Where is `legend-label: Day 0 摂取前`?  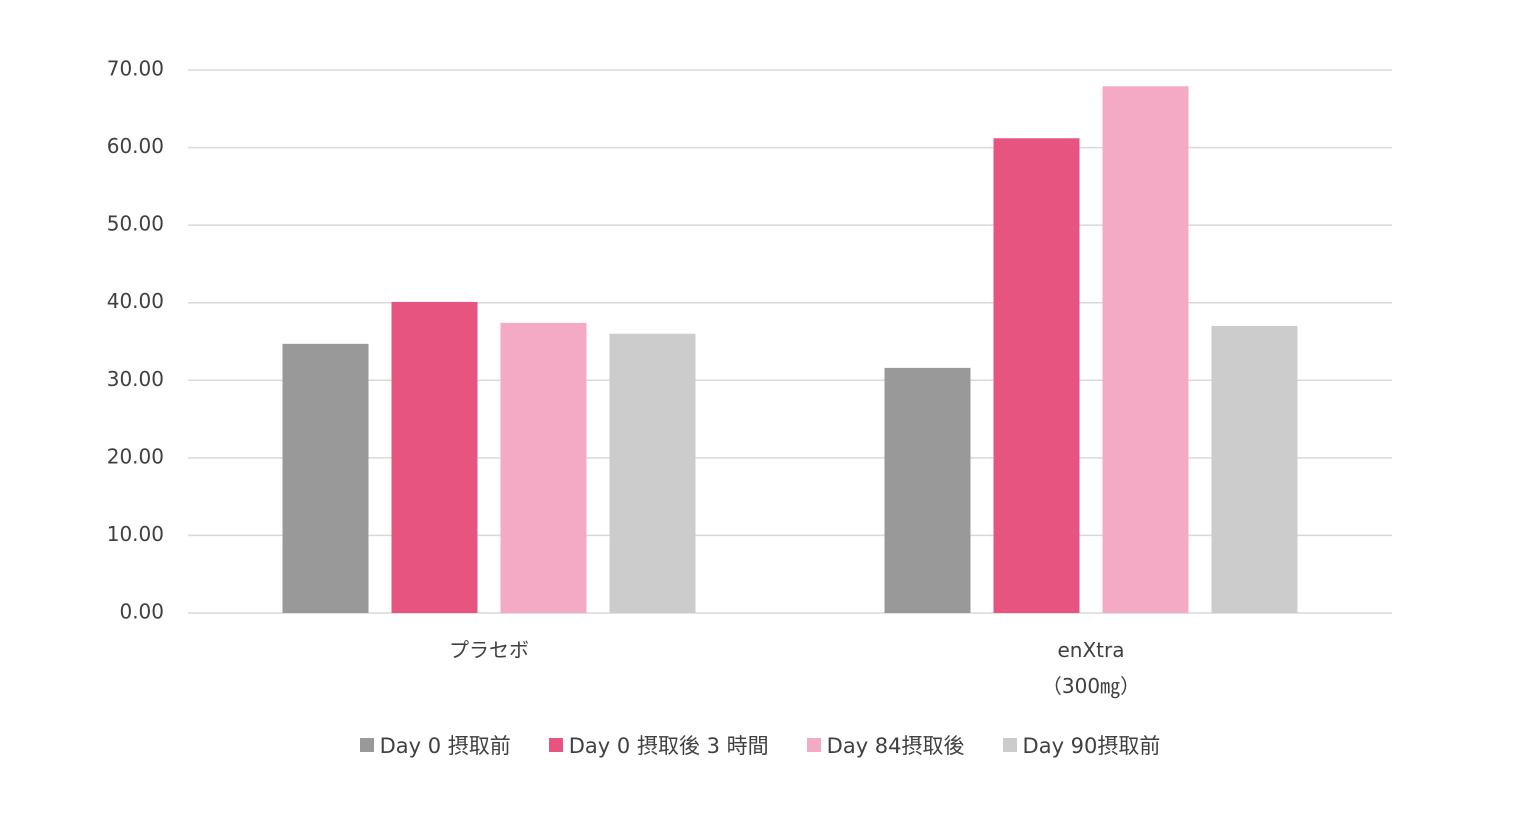 legend-label: Day 0 摂取前 is located at coordinates (445, 746).